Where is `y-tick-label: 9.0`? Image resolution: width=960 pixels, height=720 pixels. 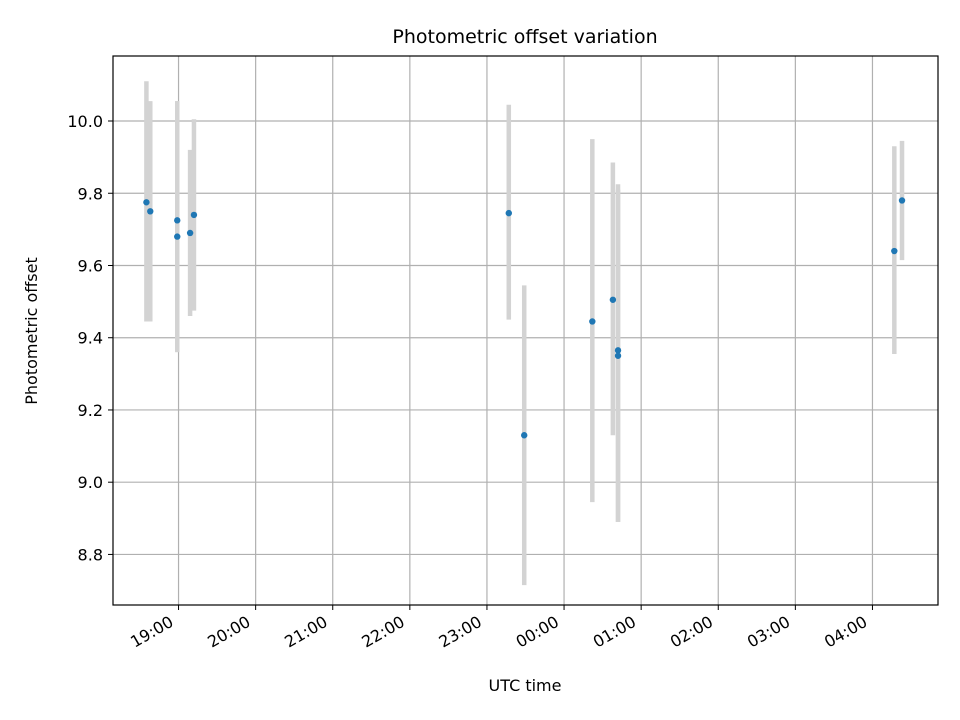 y-tick-label: 9.0 is located at coordinates (90, 482).